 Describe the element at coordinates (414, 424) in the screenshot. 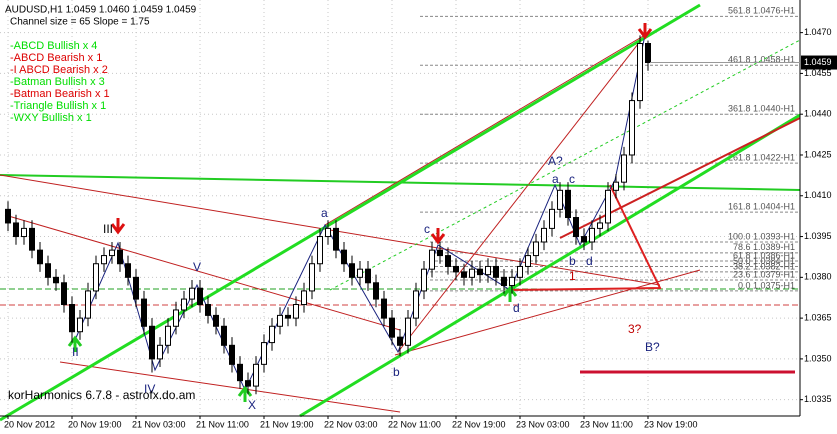

I see `x-tick-label: 22 Nov 11:00` at that location.